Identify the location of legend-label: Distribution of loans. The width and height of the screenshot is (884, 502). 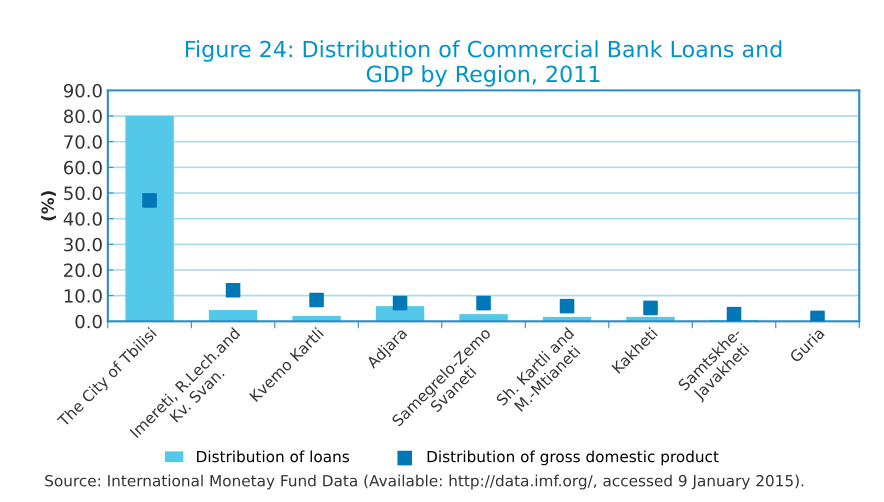
(273, 456).